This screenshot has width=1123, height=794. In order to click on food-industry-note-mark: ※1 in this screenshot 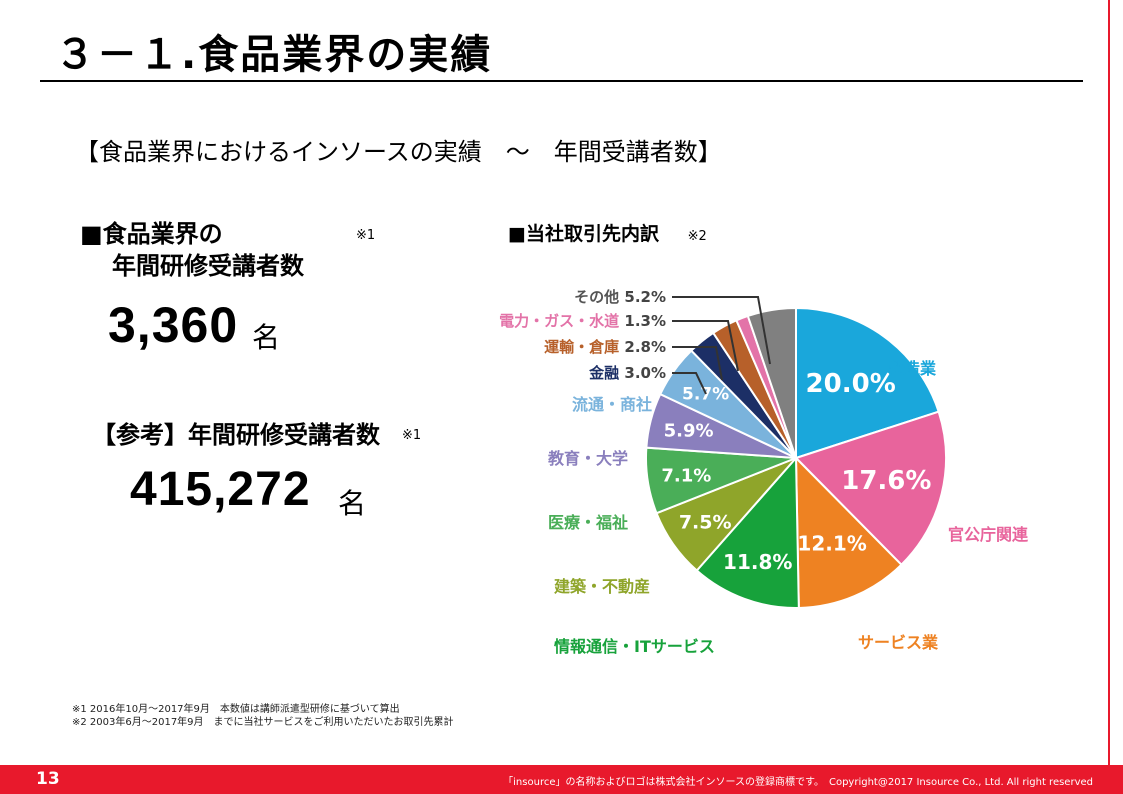, I will do `click(366, 235)`.